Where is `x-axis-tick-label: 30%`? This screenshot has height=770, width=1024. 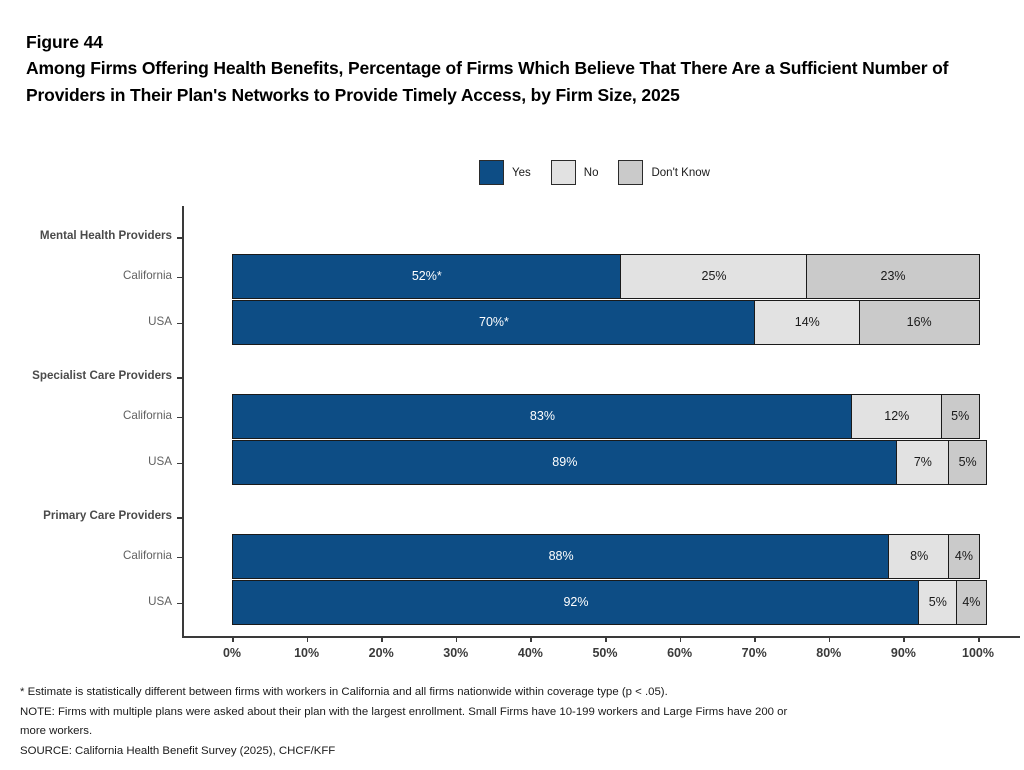 x-axis-tick-label: 30% is located at coordinates (456, 653).